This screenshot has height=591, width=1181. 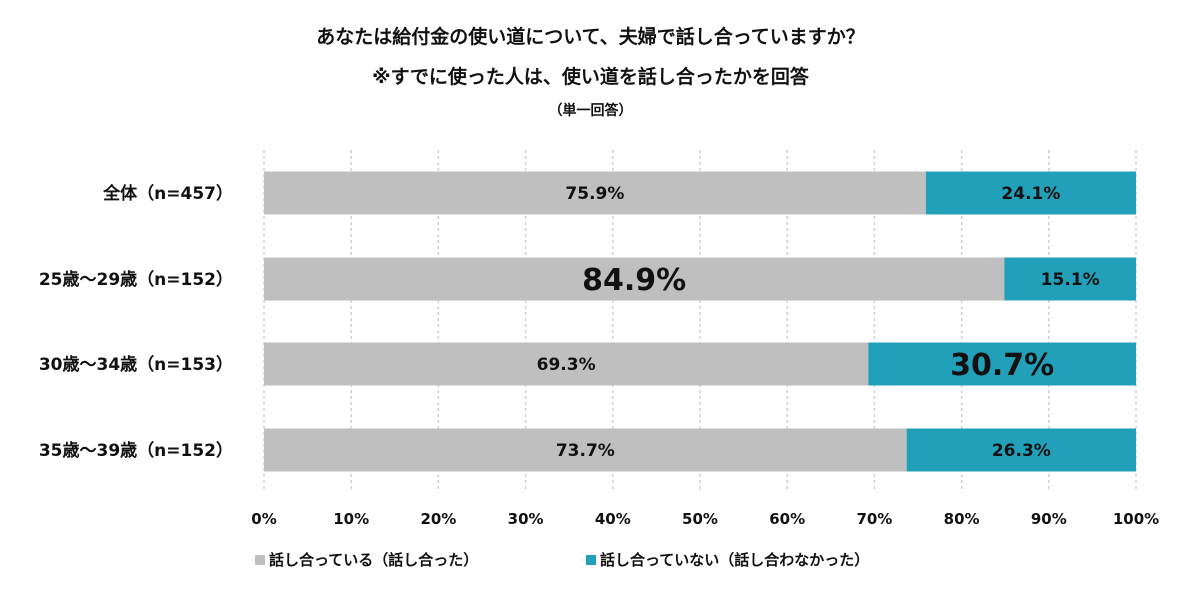 I want to click on legend-item-not-discussed: 話し合っていない（話し合わなかった）, so click(x=727, y=559).